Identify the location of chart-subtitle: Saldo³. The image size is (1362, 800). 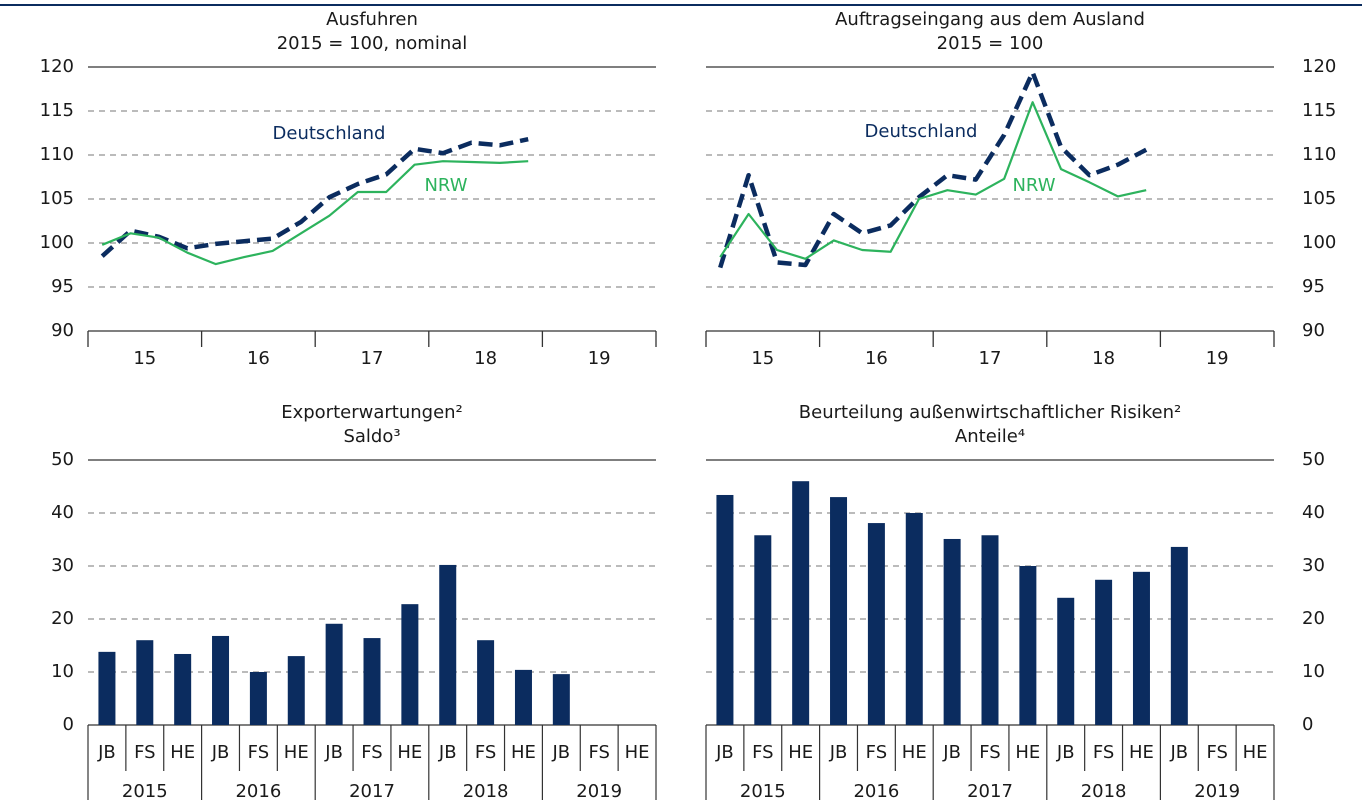
(371, 436).